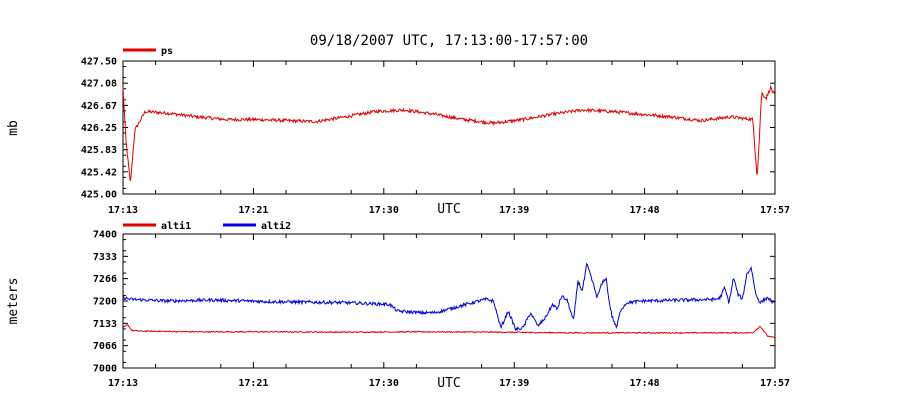  What do you see at coordinates (276, 226) in the screenshot?
I see `legend-label-alti2: alti2` at bounding box center [276, 226].